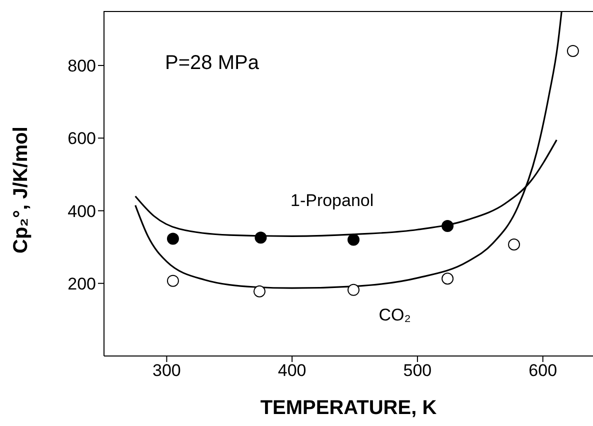 The width and height of the screenshot is (593, 426). I want to click on x-tick-label: 300, so click(166, 370).